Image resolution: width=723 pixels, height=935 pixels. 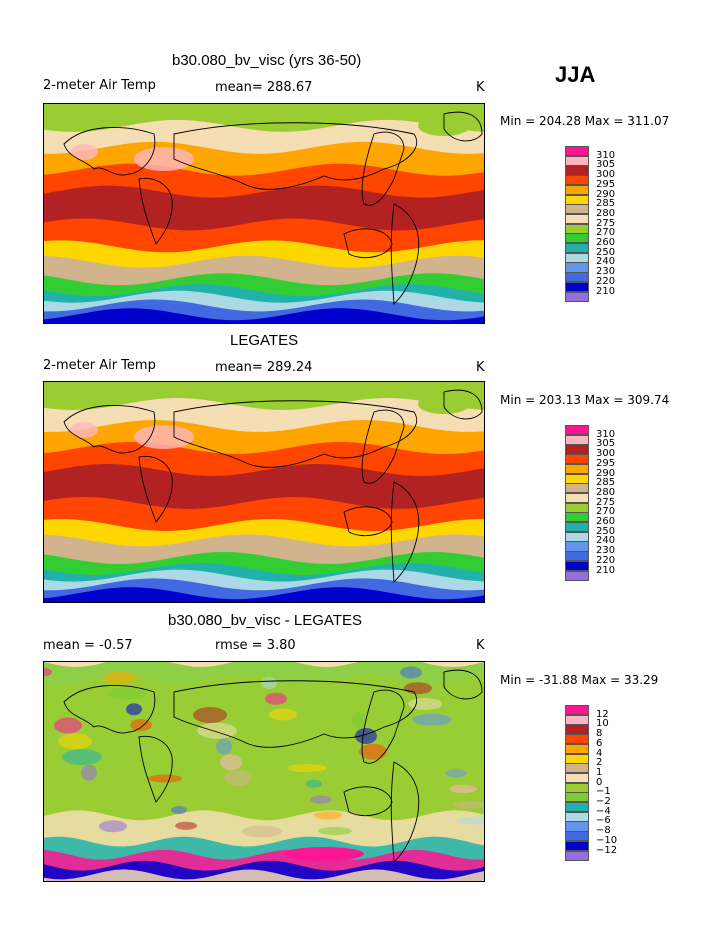 What do you see at coordinates (99, 365) in the screenshot?
I see `panel2-variable-label: 2-meter Air Temp` at bounding box center [99, 365].